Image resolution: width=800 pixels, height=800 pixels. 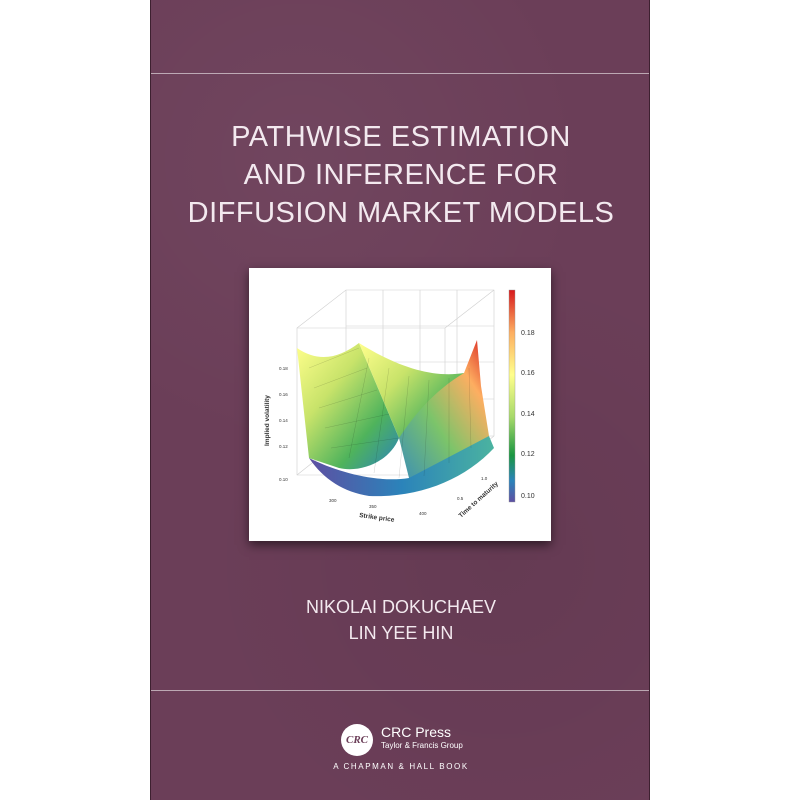 What do you see at coordinates (416, 732) in the screenshot?
I see `publisher-name: CRC Press` at bounding box center [416, 732].